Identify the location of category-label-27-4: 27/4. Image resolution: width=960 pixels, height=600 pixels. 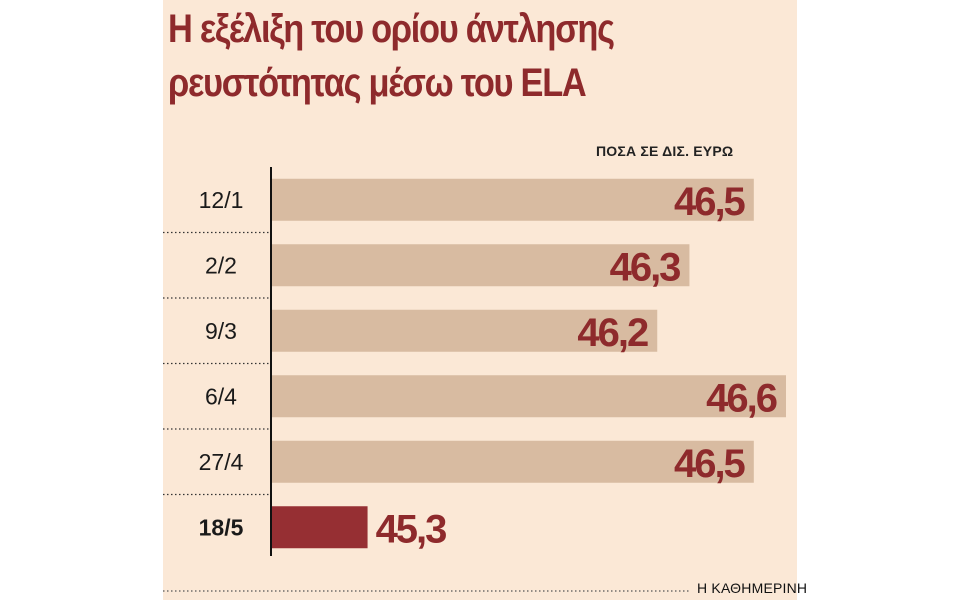
(221, 462).